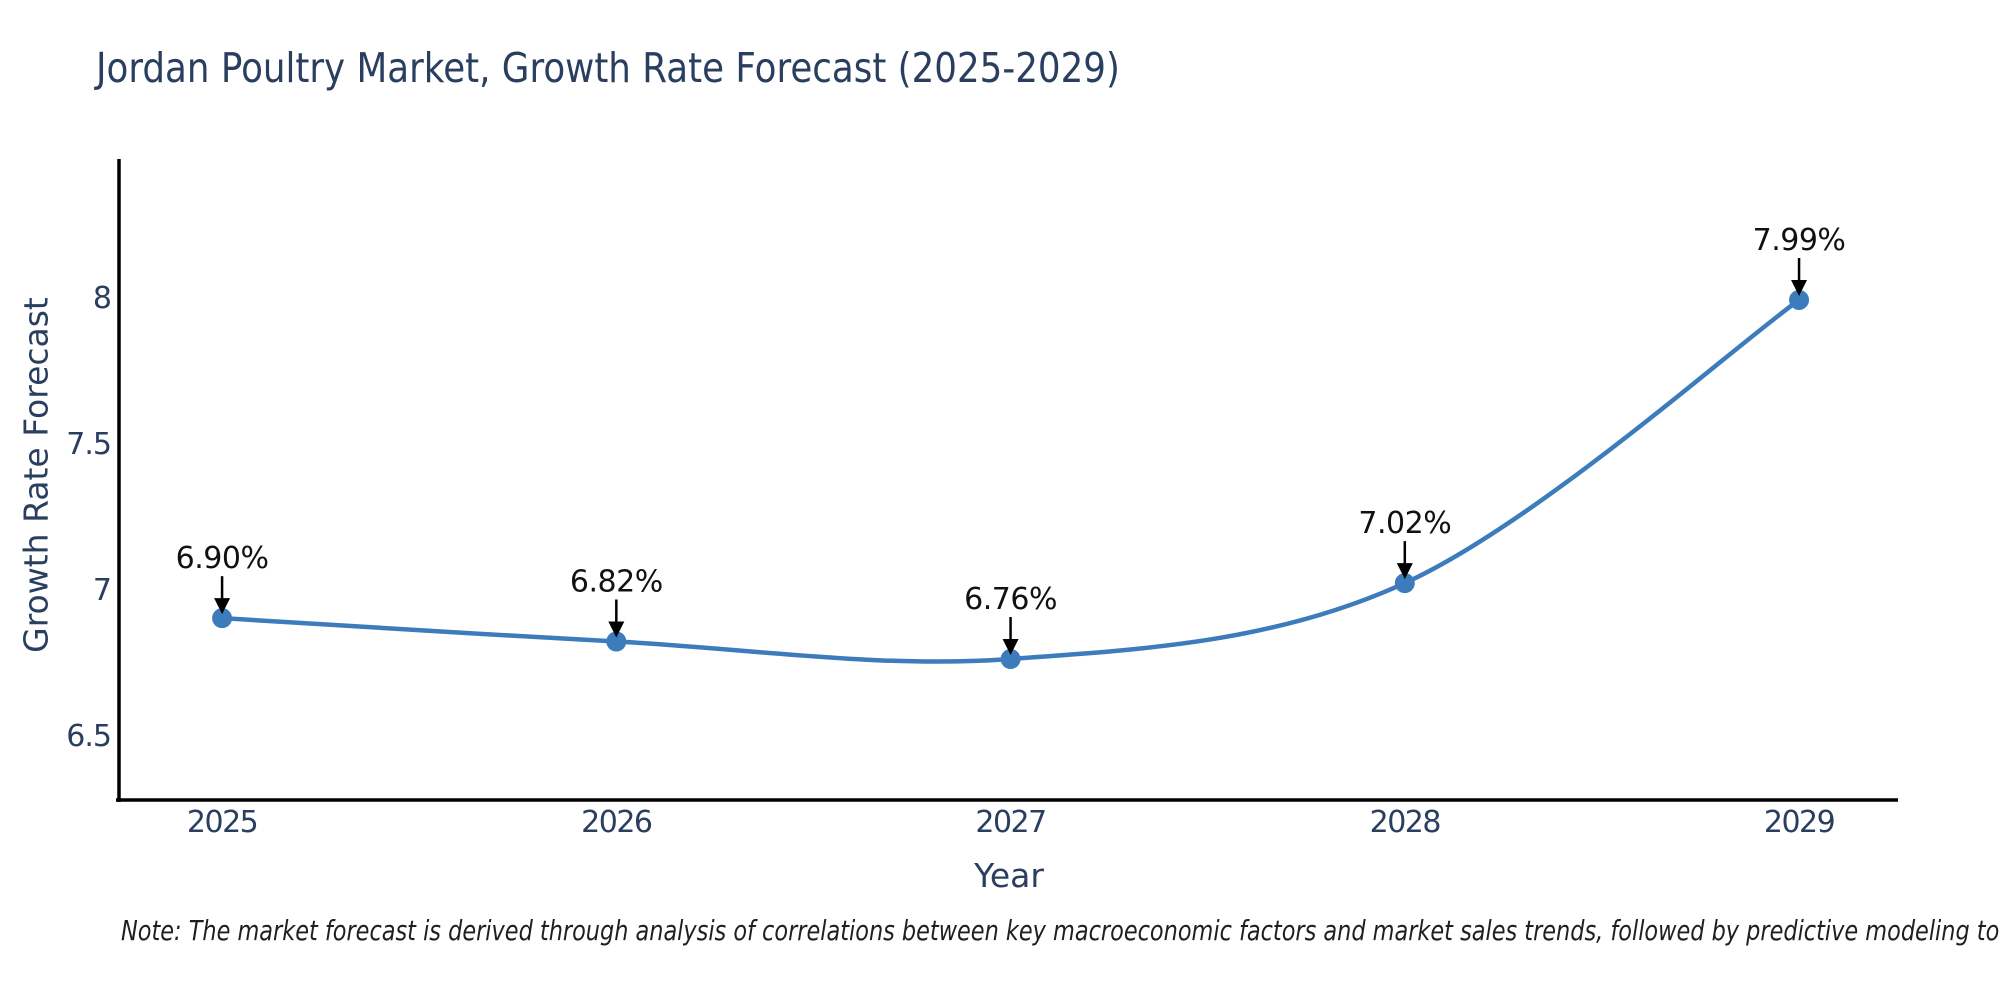 Image resolution: width=2000 pixels, height=1000 pixels. I want to click on data-point-label: 6.82%, so click(616, 582).